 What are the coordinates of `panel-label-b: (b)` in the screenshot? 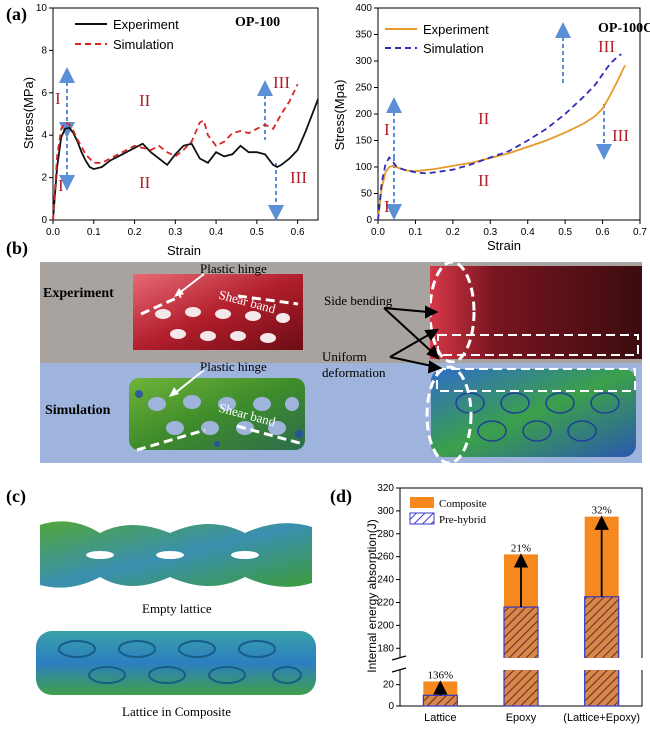 It's located at (17, 248).